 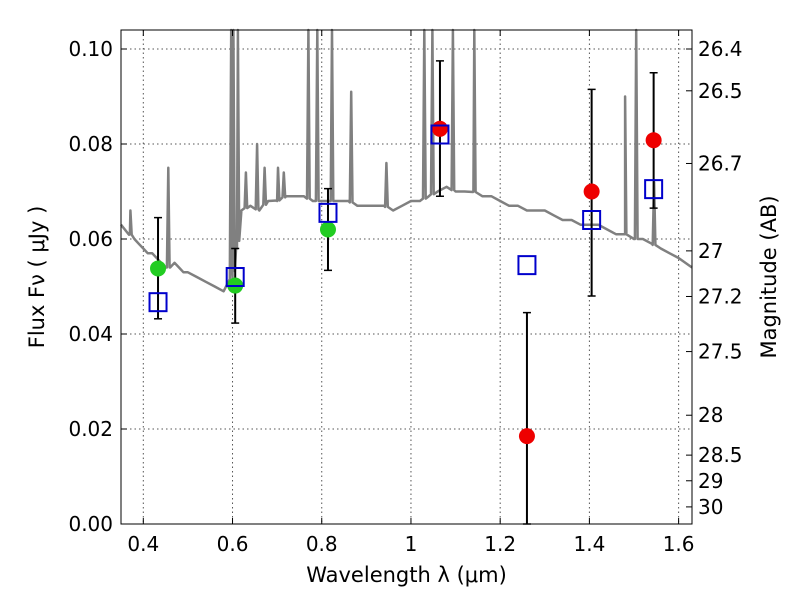 I want to click on y2-tick-label: 27, so click(x=710, y=251).